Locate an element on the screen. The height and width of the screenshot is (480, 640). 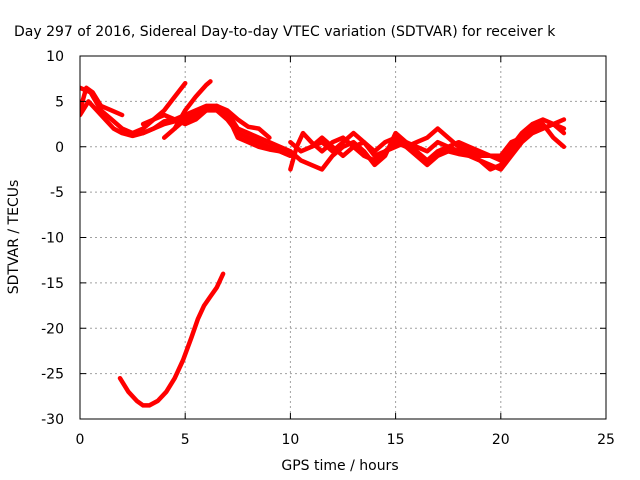
y-tick-label: -5 is located at coordinates (57, 193).